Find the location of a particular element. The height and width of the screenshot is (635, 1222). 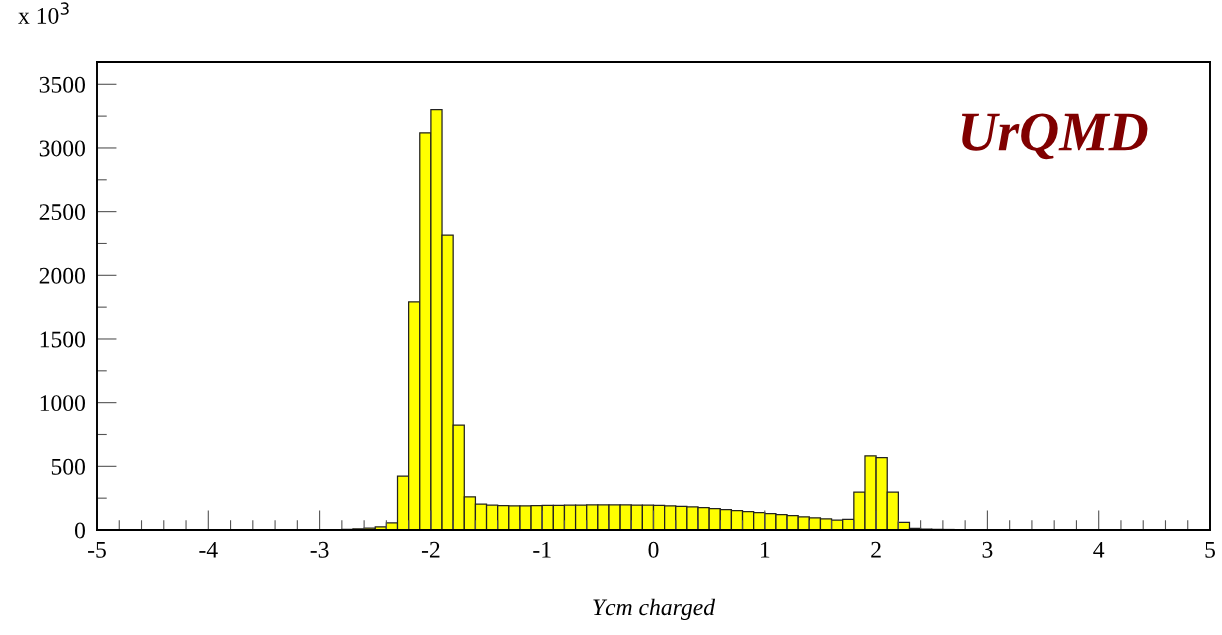

x-tick-label: 0 is located at coordinates (653, 549).